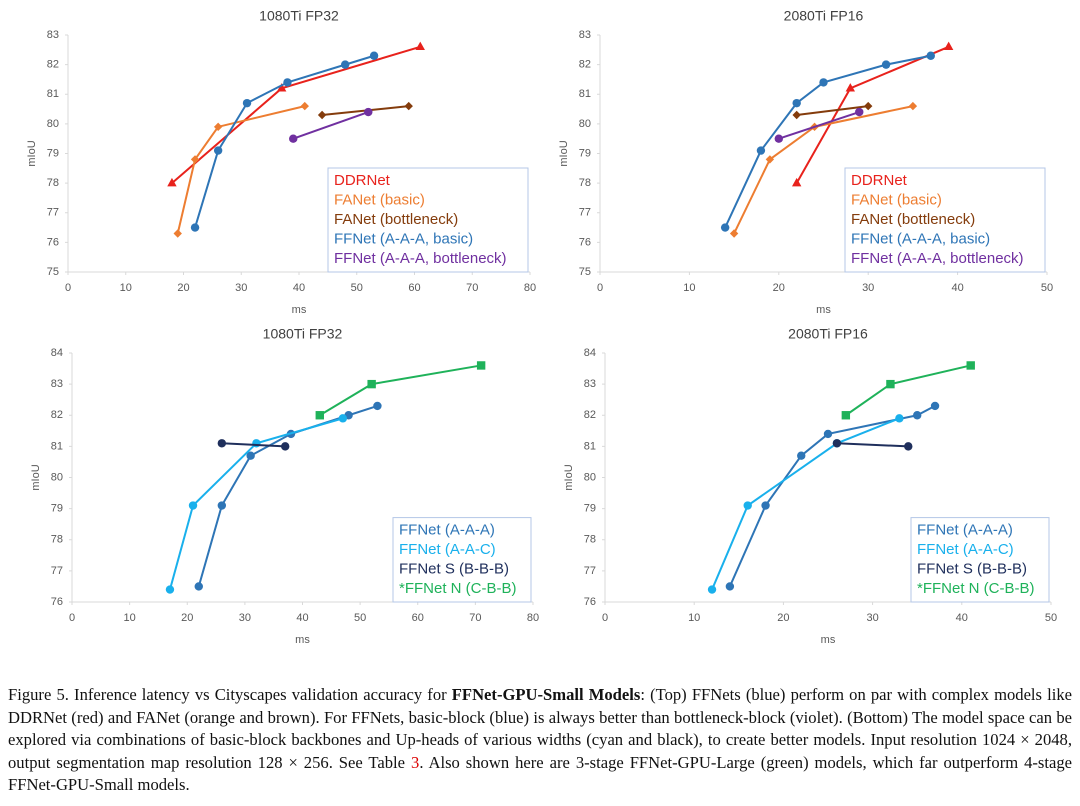  Describe the element at coordinates (53, 272) in the screenshot. I see `y-tick-label: 75` at that location.